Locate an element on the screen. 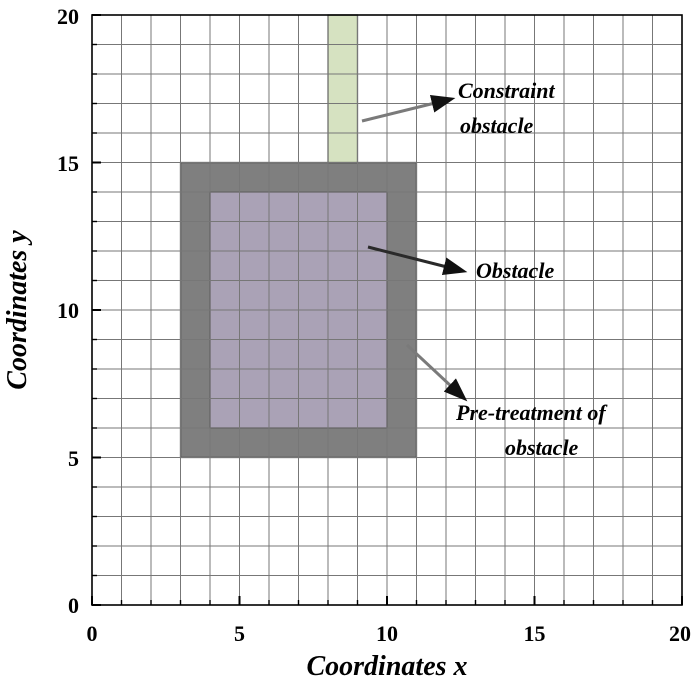 The width and height of the screenshot is (700, 682). x-tick-label-0: 0 is located at coordinates (92, 633).